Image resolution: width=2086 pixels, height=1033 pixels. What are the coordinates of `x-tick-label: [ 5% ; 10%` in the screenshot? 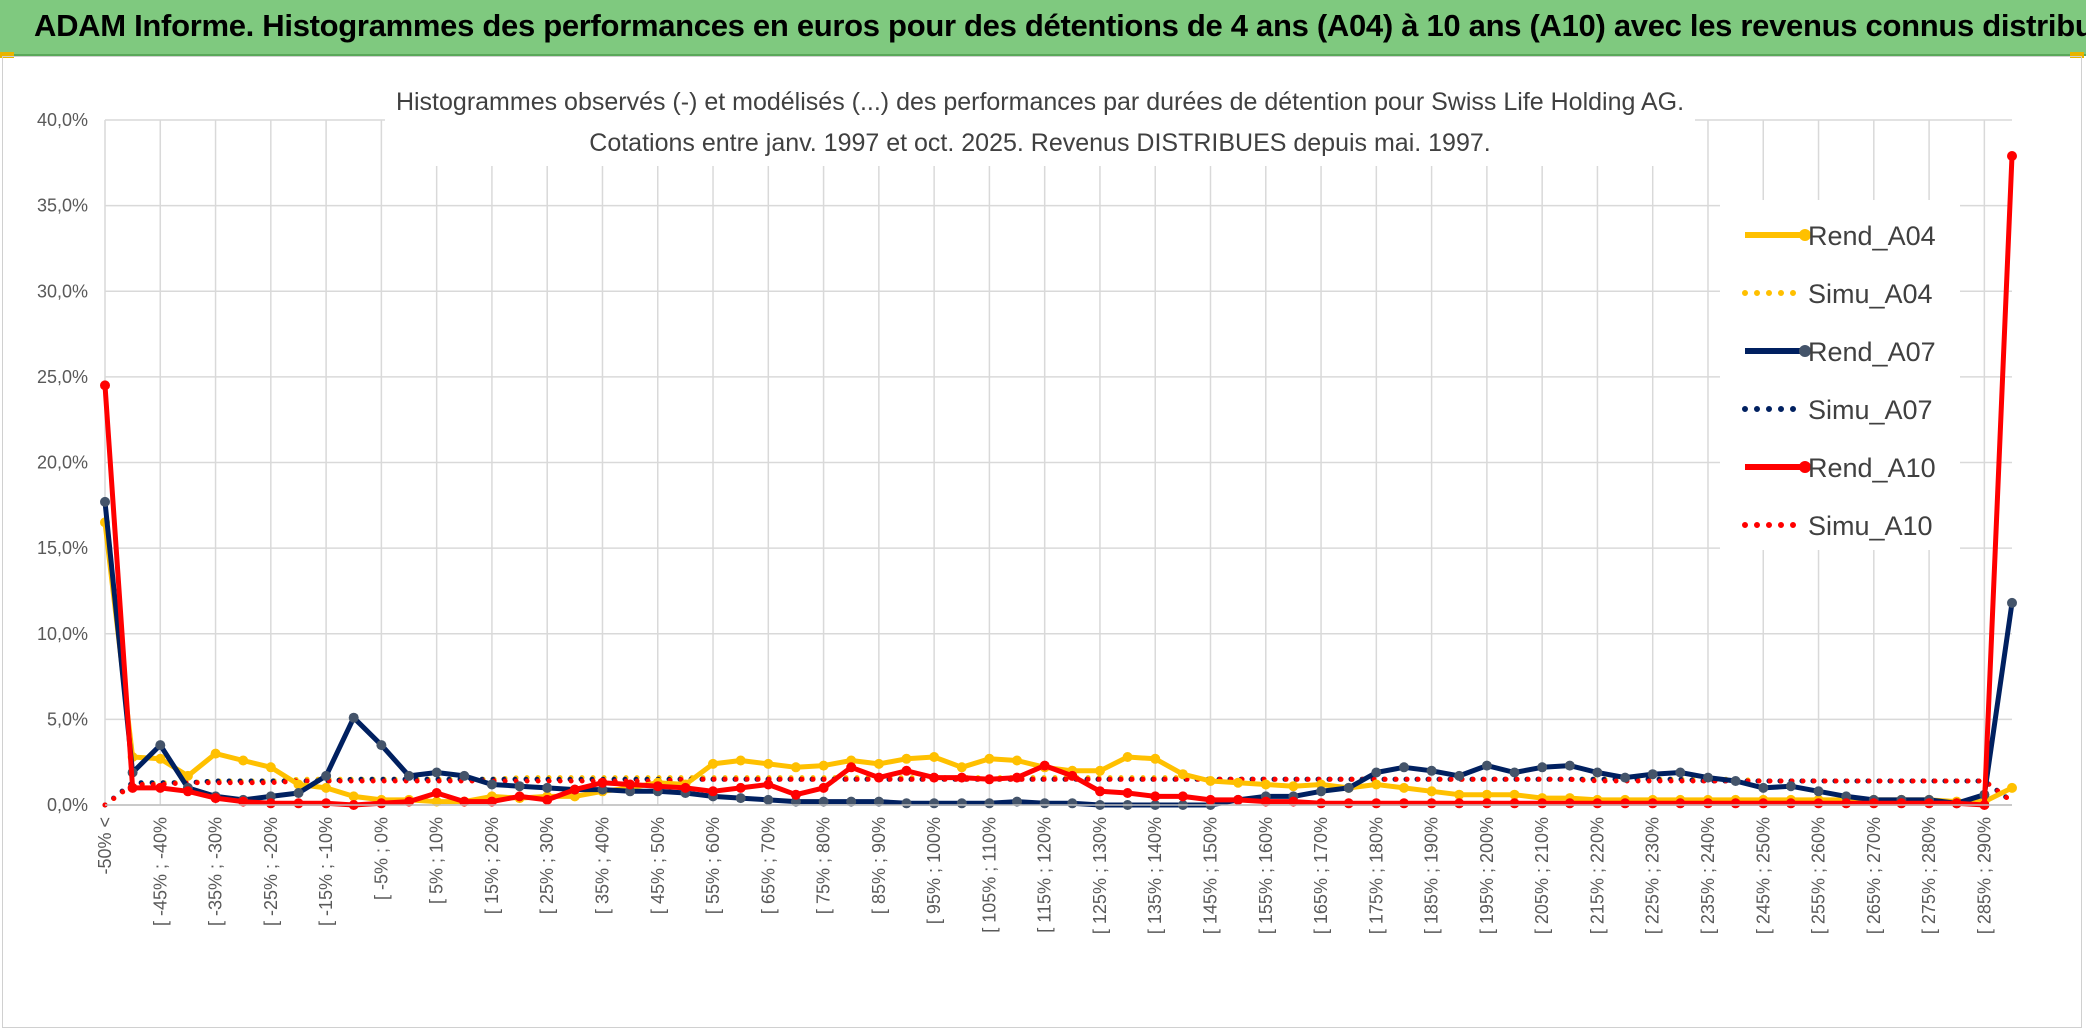 It's located at (437, 860).